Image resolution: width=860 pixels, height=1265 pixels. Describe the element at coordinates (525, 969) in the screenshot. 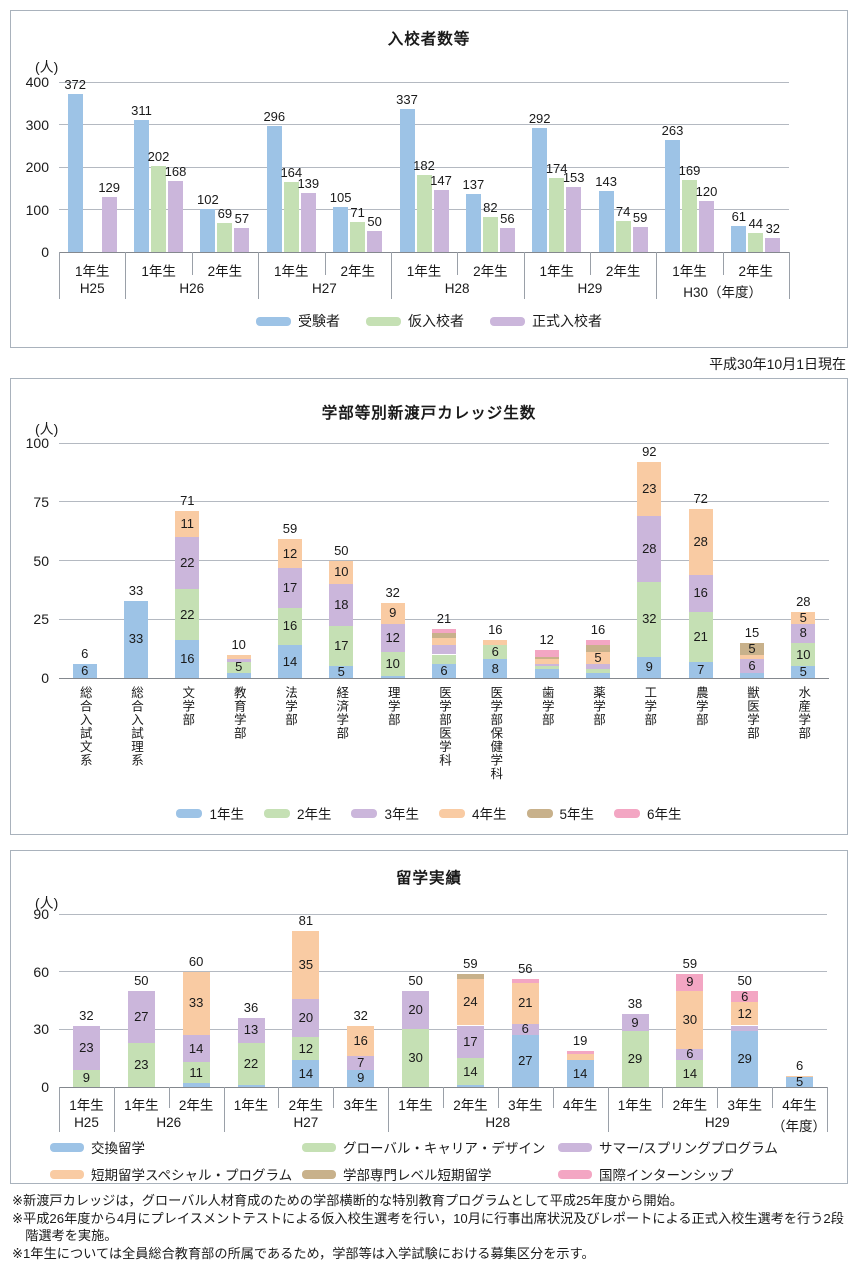

I see `total-label: 56` at that location.